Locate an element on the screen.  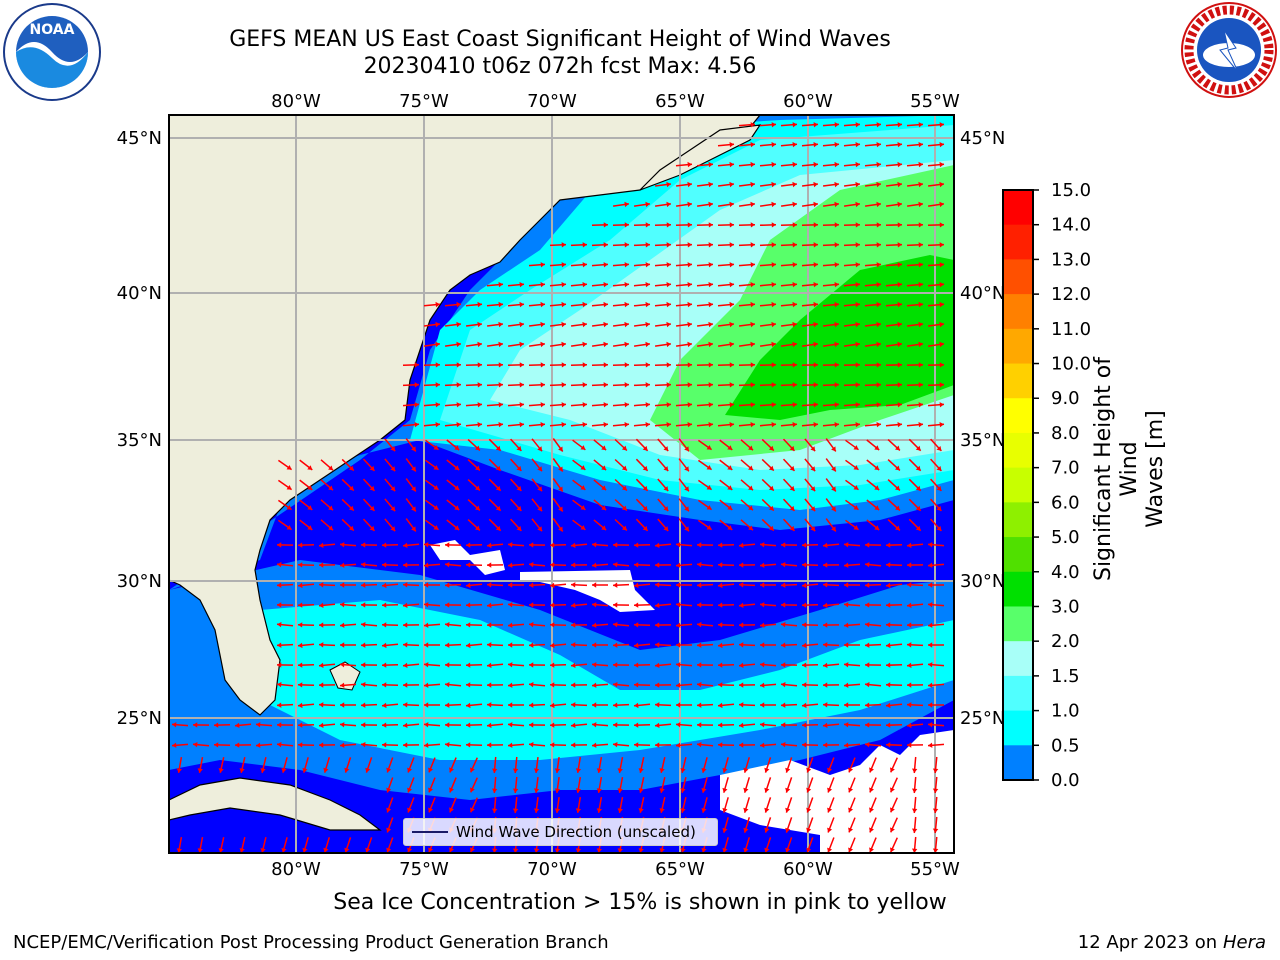
lon-label: 55°W is located at coordinates (935, 101).